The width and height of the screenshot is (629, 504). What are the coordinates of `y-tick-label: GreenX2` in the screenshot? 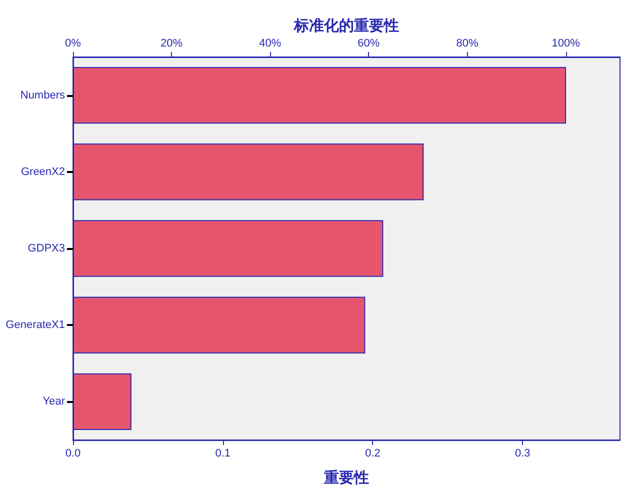 It's located at (42, 172).